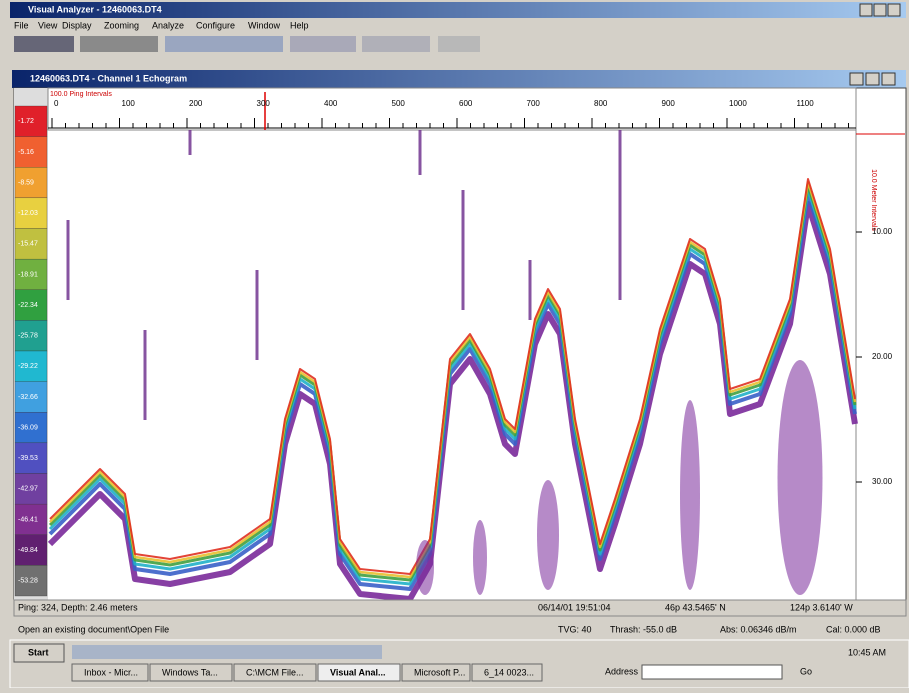 The image size is (909, 693). I want to click on ping-tick-label: 100, so click(129, 103).